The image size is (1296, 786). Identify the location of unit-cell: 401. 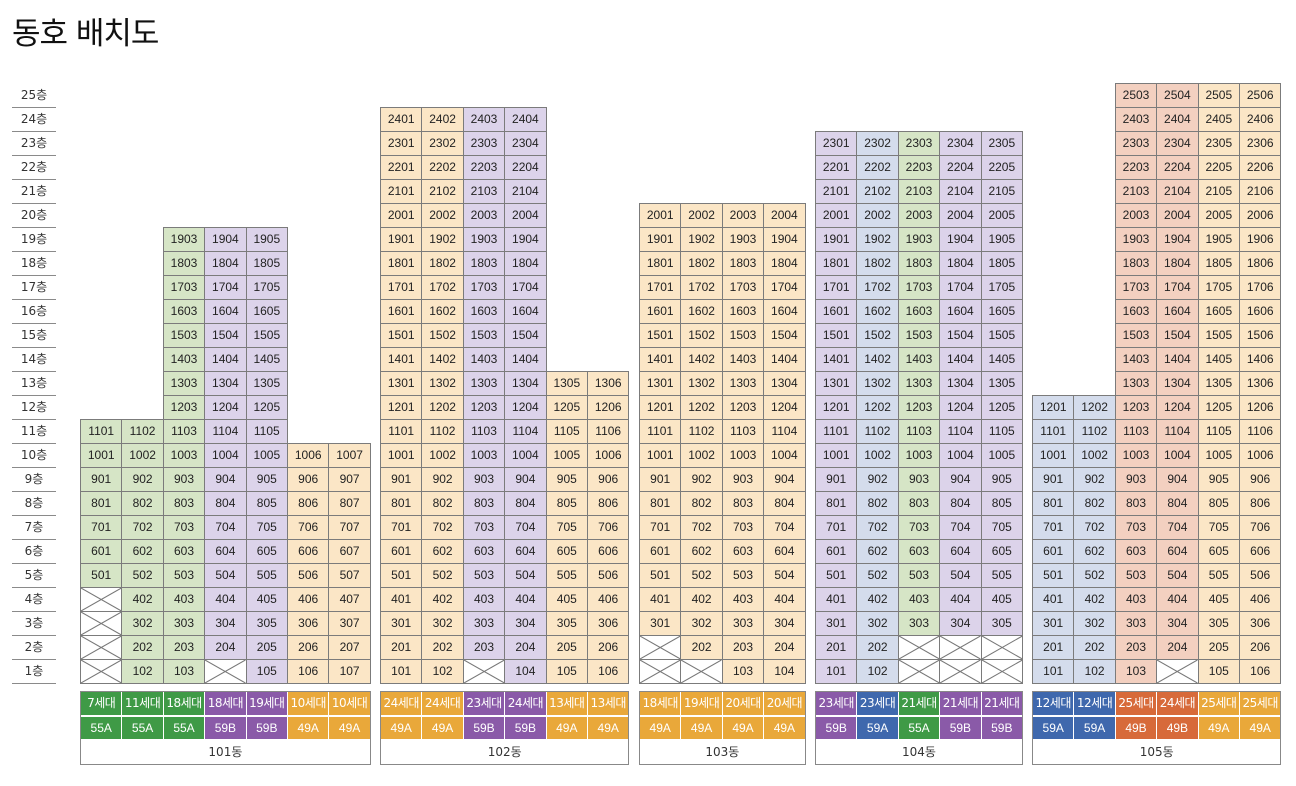
(660, 599).